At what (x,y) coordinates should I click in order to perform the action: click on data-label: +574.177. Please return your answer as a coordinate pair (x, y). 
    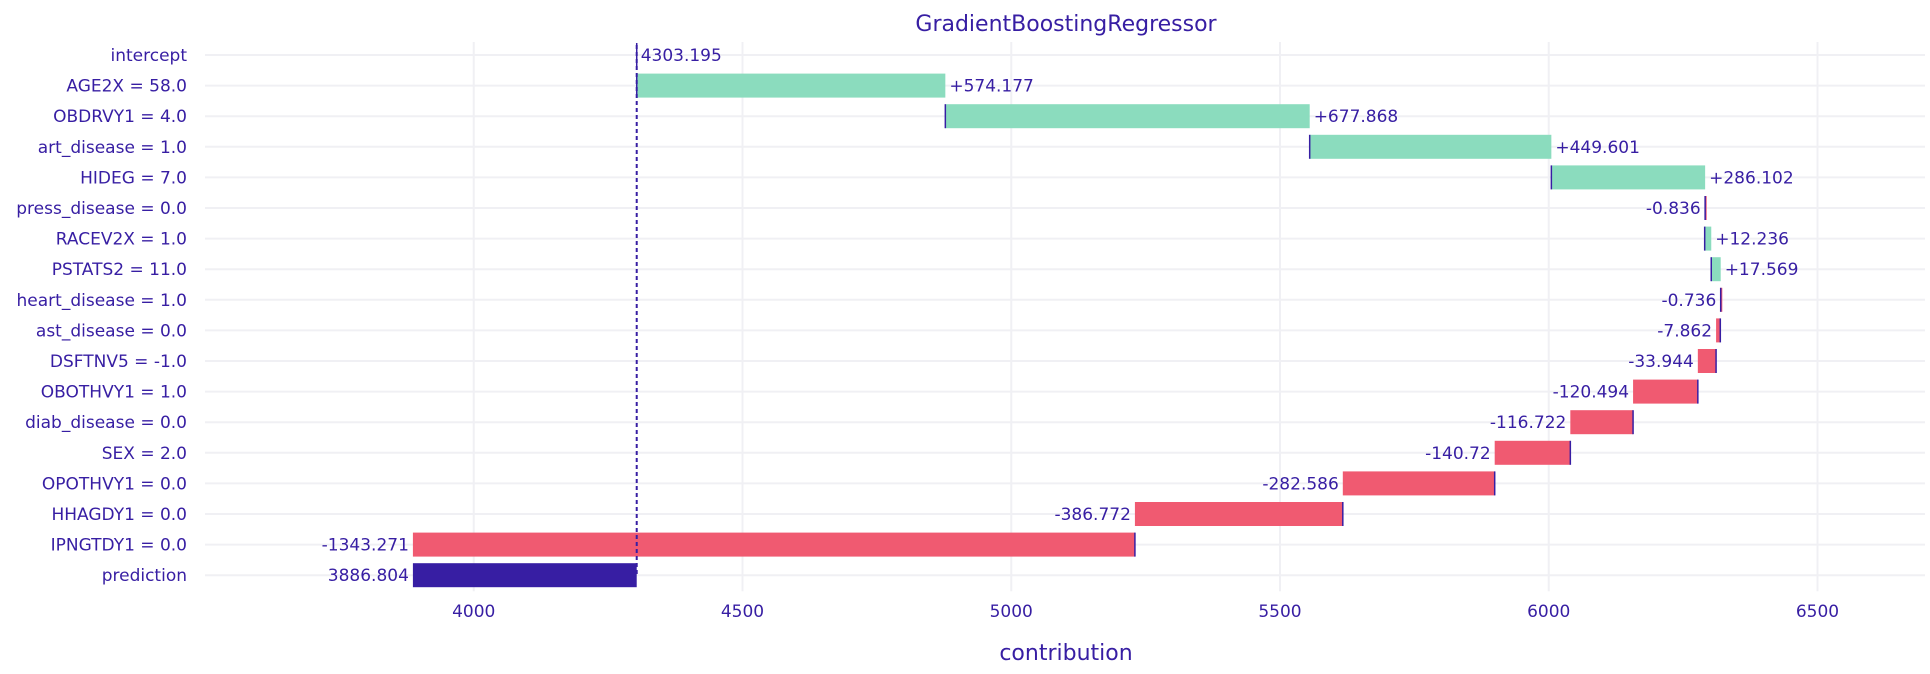
    Looking at the image, I should click on (991, 87).